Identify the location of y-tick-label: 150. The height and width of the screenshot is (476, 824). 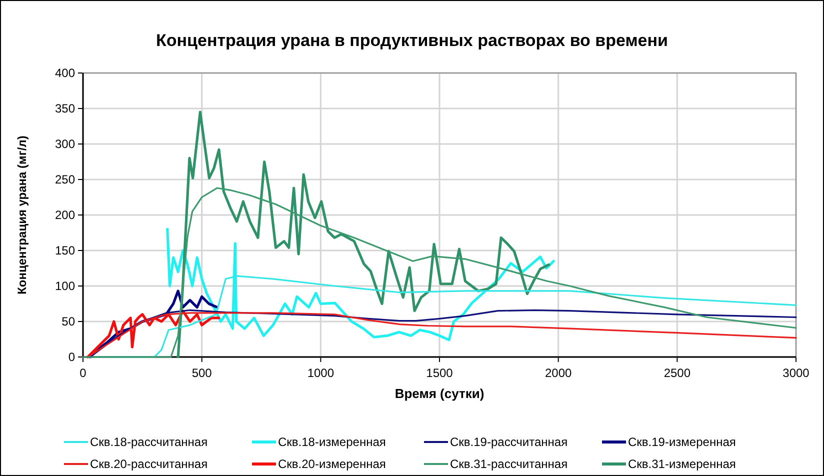
(65, 251).